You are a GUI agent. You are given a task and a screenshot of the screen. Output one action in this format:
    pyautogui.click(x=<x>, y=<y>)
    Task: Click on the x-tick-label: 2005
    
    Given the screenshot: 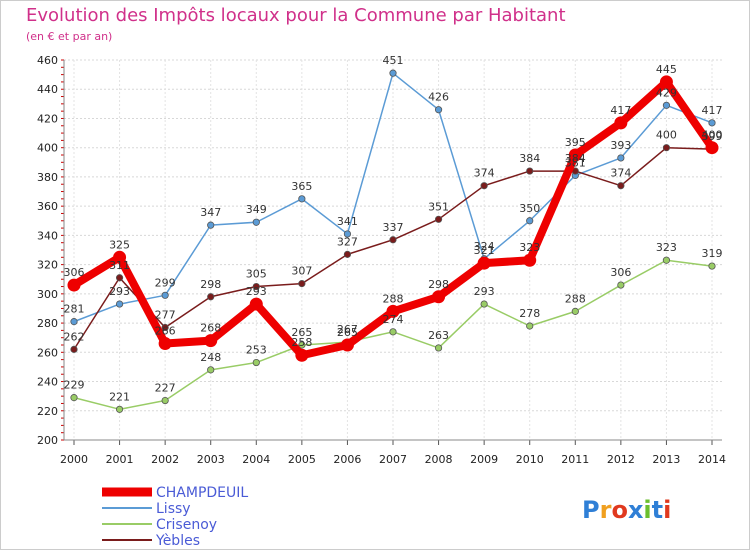 What is the action you would take?
    pyautogui.click(x=302, y=459)
    